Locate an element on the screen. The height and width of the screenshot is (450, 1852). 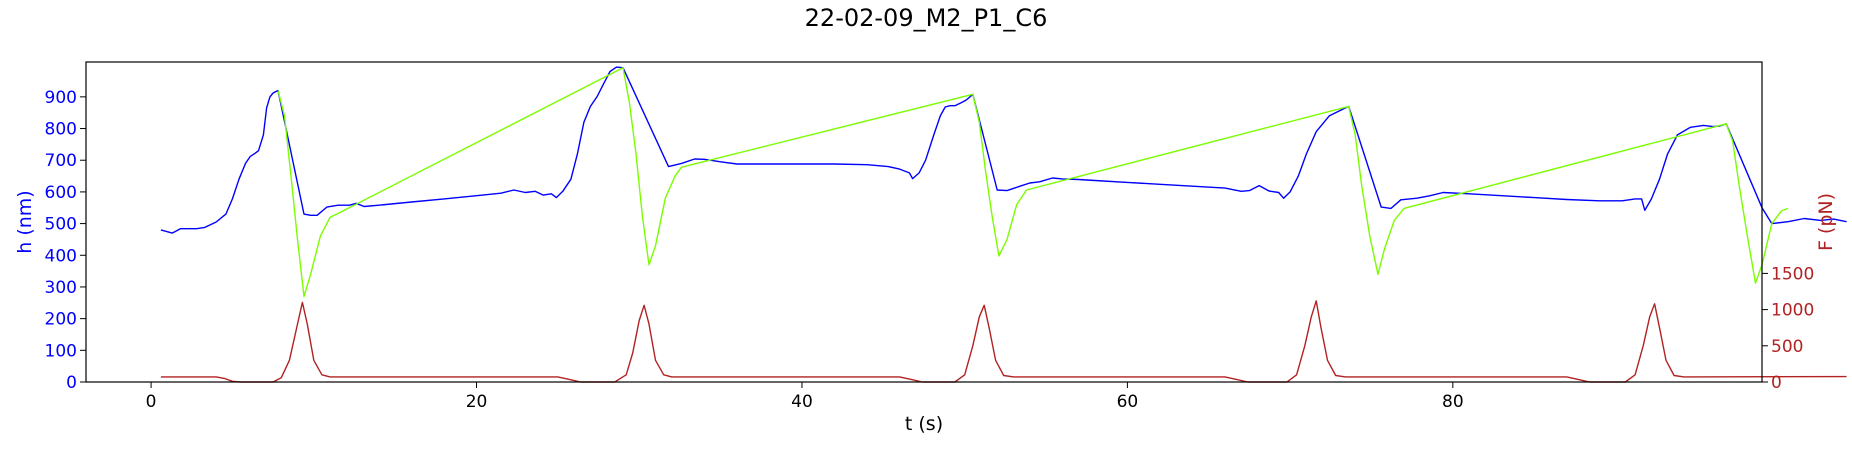
x-axis-ticks: 0 20 40 60 80 is located at coordinates (805, 397).